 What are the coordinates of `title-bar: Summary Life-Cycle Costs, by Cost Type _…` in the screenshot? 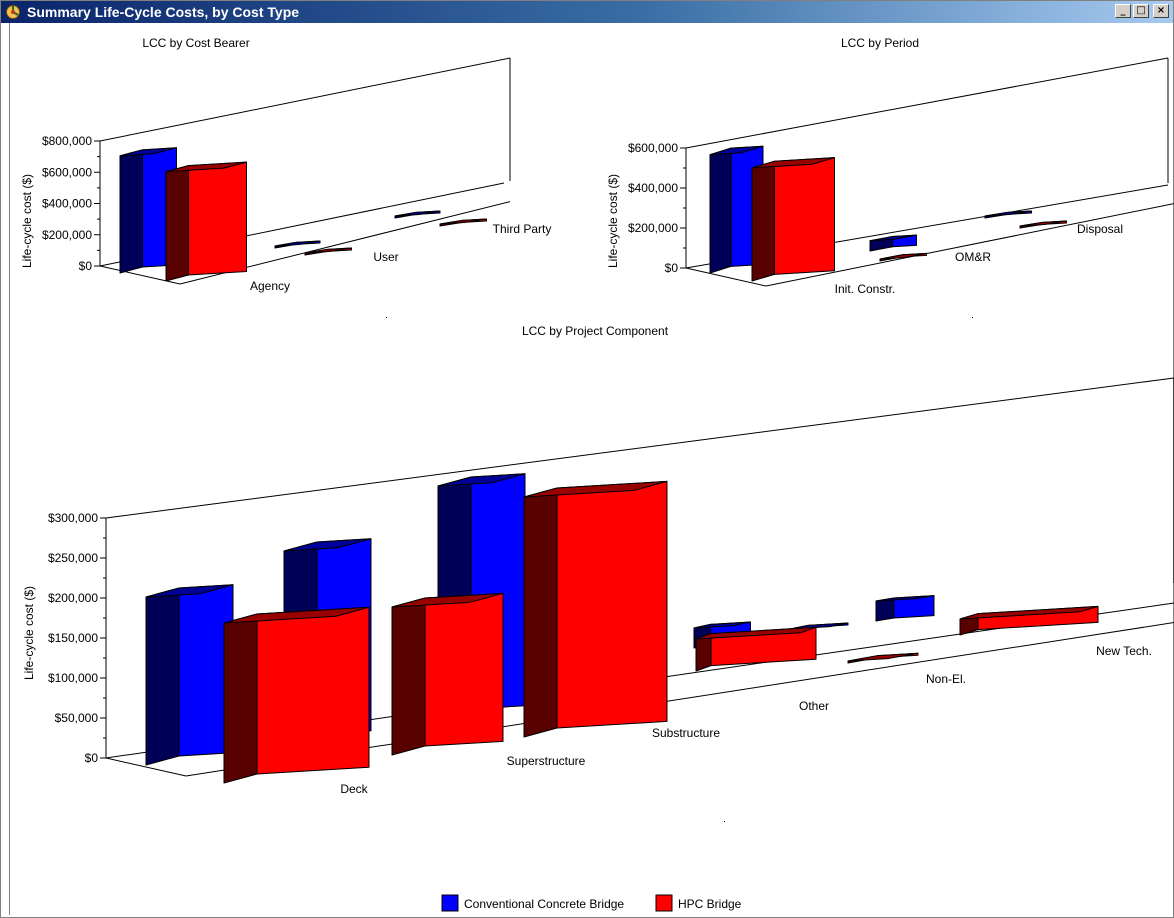 It's located at (587, 12).